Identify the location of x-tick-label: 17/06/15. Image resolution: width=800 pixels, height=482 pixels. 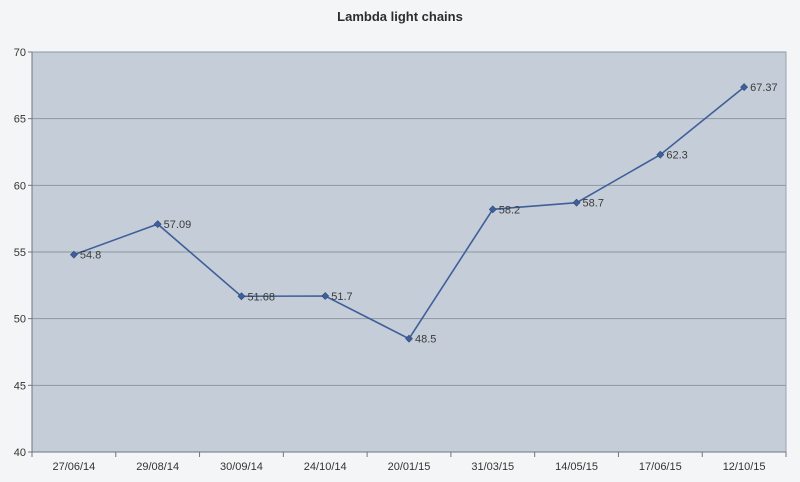
(660, 467).